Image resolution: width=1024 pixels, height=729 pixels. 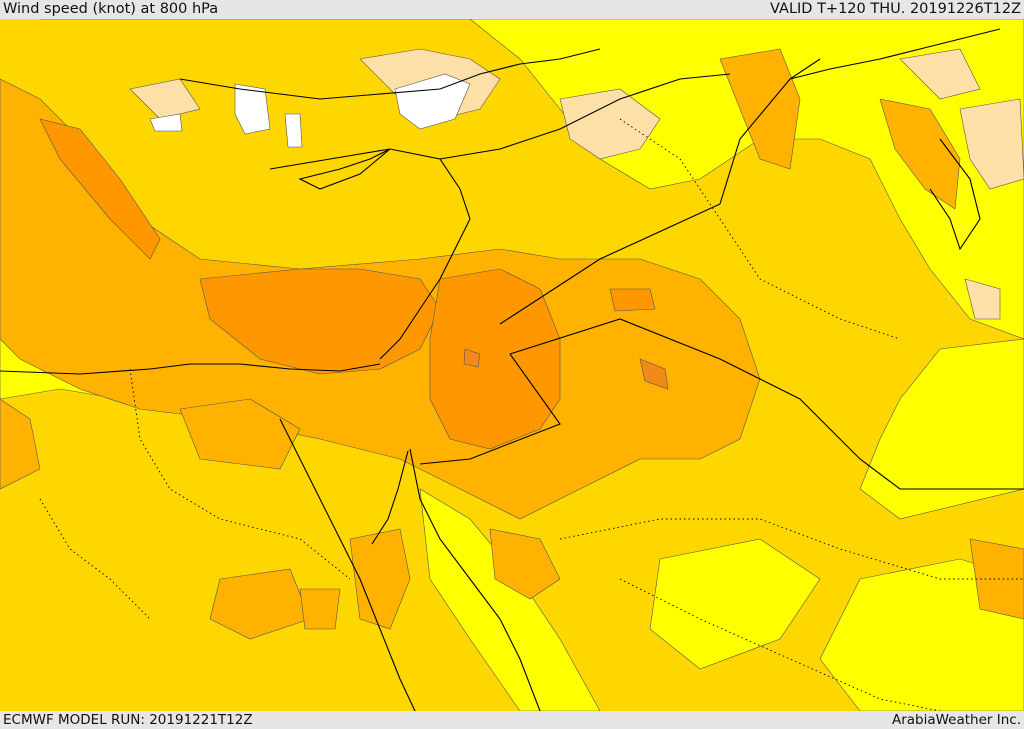 I want to click on black-sea-coast, so click(x=390, y=74).